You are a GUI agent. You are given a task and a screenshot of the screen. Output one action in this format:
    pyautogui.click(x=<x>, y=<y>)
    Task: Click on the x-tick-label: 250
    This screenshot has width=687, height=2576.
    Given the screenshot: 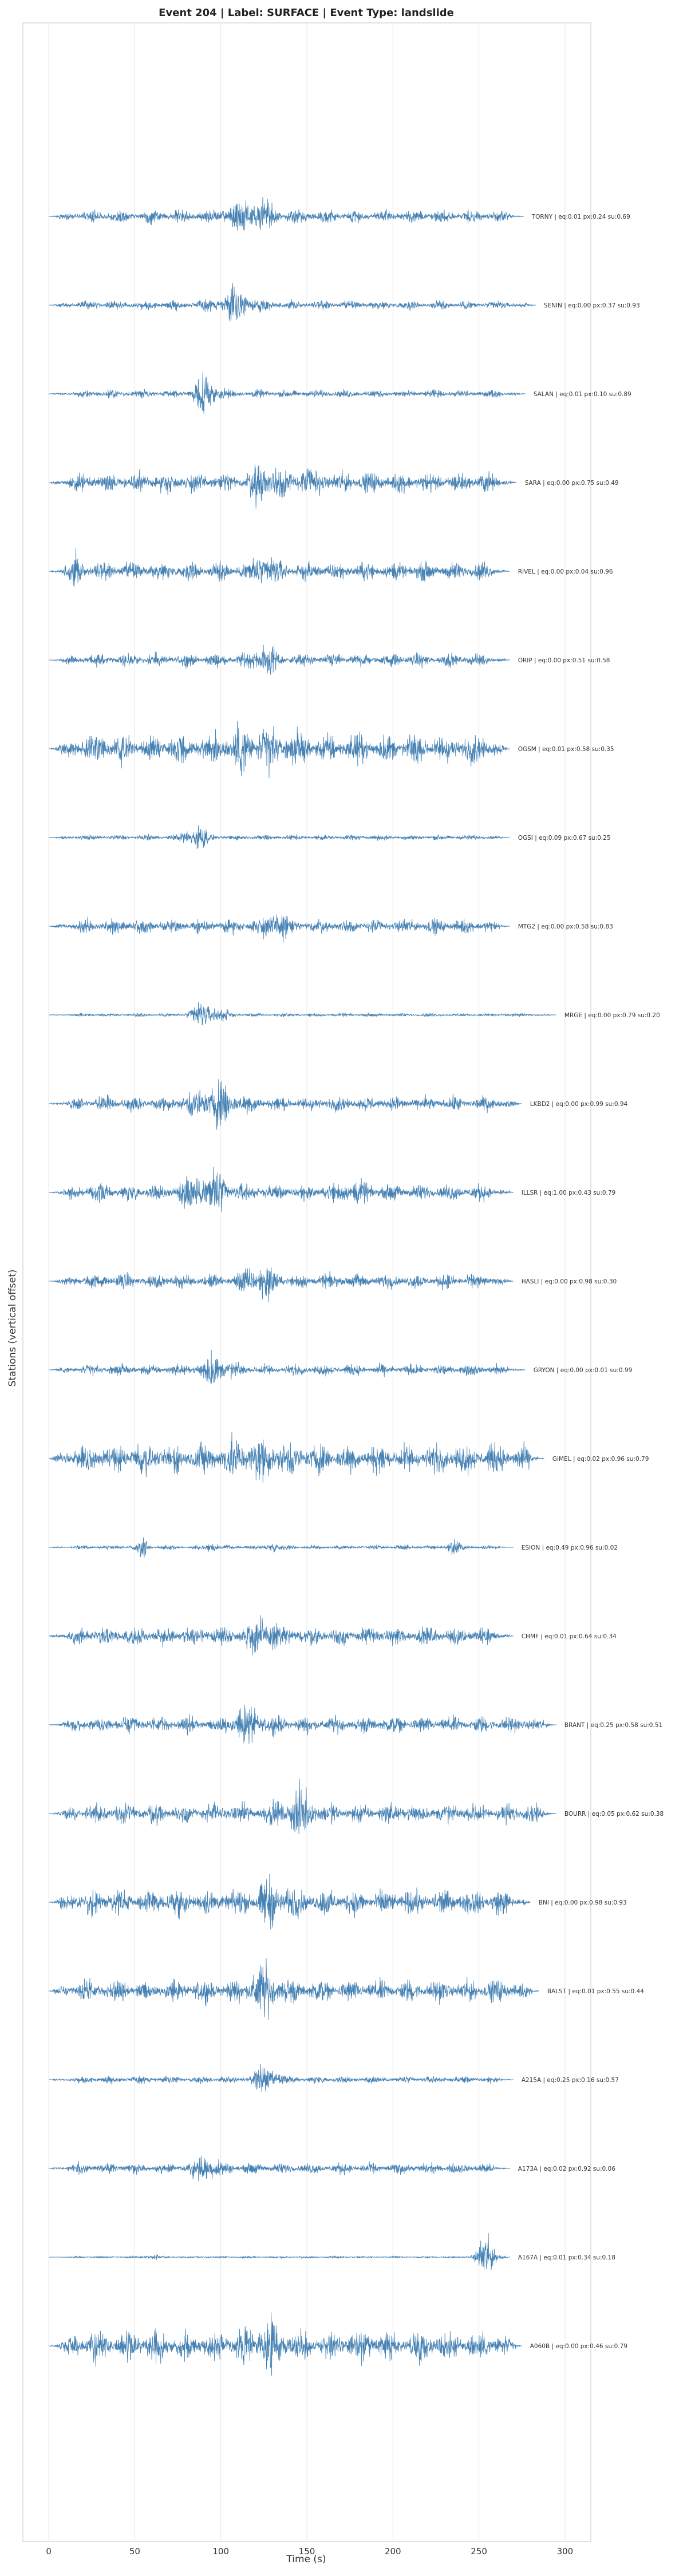 What is the action you would take?
    pyautogui.click(x=479, y=2551)
    